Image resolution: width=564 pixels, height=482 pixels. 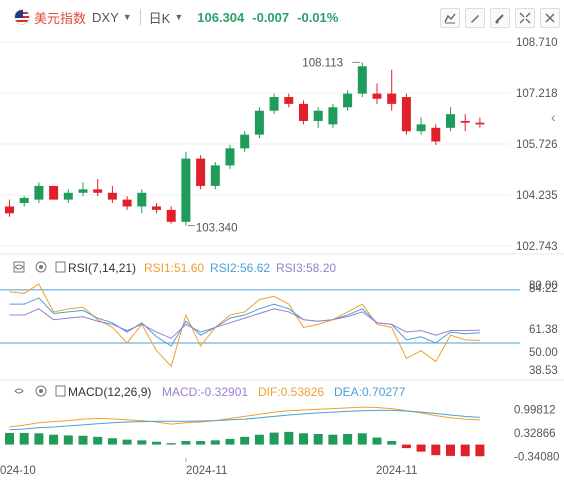 I want to click on macd-histogram, so click(x=245, y=444).